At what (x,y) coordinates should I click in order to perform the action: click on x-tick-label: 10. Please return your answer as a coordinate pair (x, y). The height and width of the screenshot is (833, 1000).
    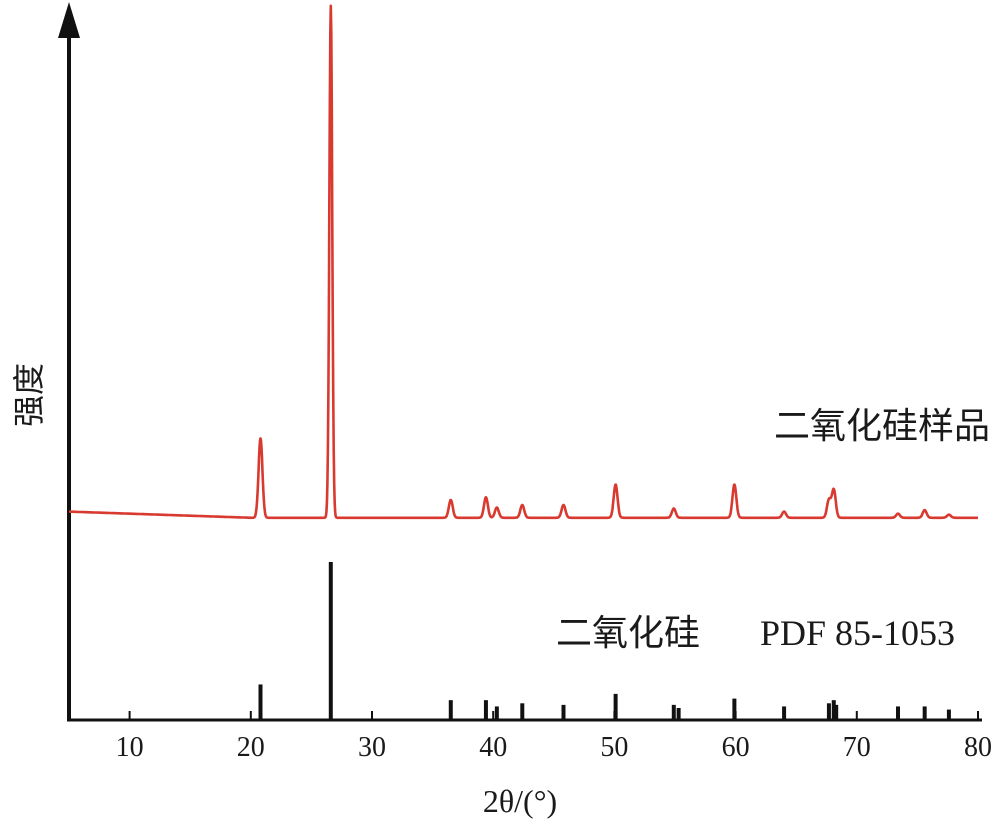
    Looking at the image, I should click on (130, 747).